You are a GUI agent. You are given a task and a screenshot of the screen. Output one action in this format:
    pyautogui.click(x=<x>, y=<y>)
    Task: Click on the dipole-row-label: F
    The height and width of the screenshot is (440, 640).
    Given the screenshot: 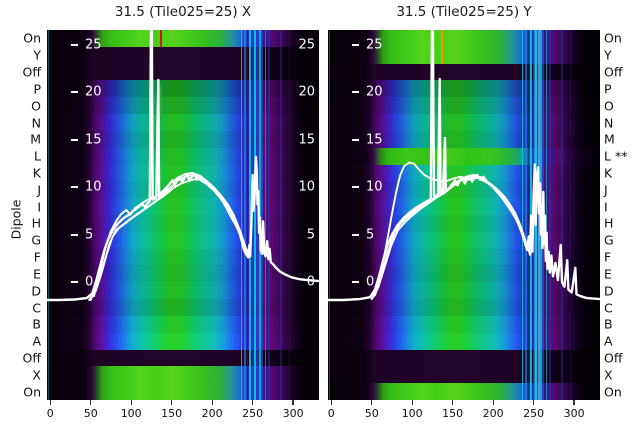 What is the action you would take?
    pyautogui.click(x=37, y=257)
    